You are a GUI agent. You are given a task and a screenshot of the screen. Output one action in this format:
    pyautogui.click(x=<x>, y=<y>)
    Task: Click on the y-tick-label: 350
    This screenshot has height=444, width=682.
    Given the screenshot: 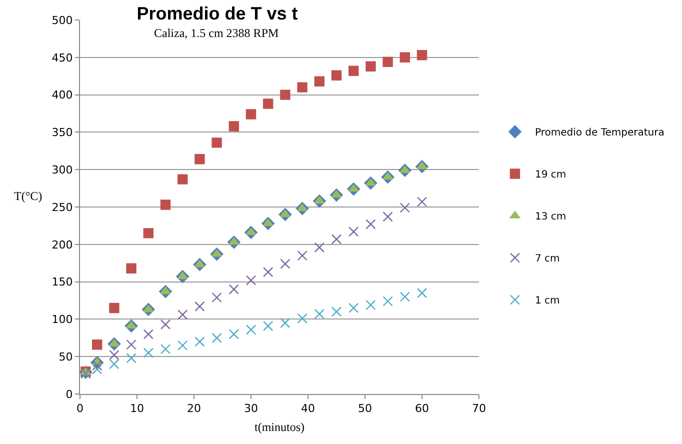 What is the action you would take?
    pyautogui.click(x=62, y=133)
    